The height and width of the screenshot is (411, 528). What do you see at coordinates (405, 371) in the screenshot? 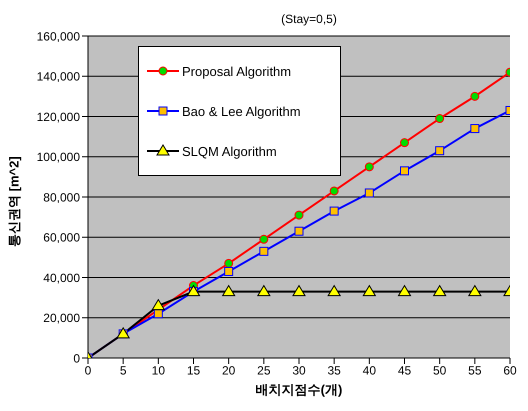
I see `x-tick-label: 45` at bounding box center [405, 371].